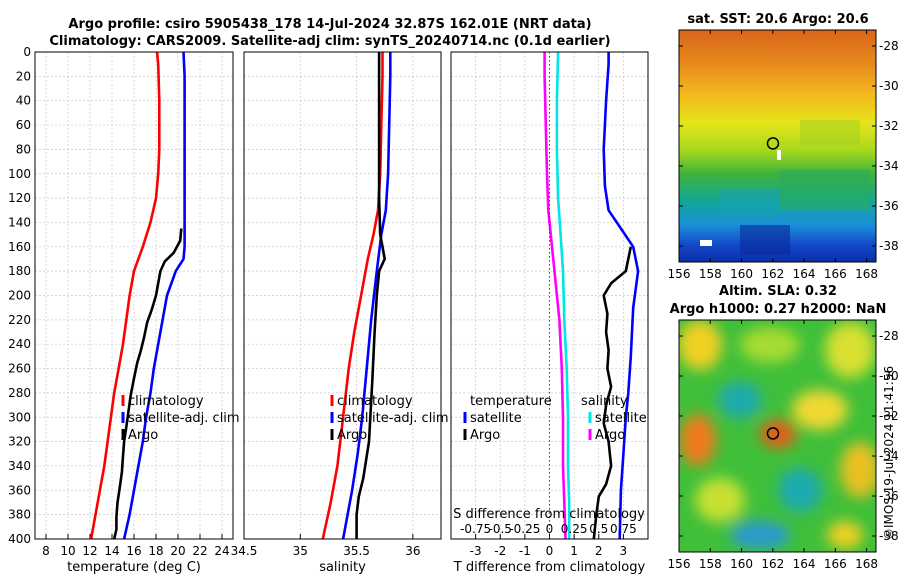 This screenshot has width=900, height=580. I want to click on top-s-axis-label: S difference from climatology, so click(549, 514).